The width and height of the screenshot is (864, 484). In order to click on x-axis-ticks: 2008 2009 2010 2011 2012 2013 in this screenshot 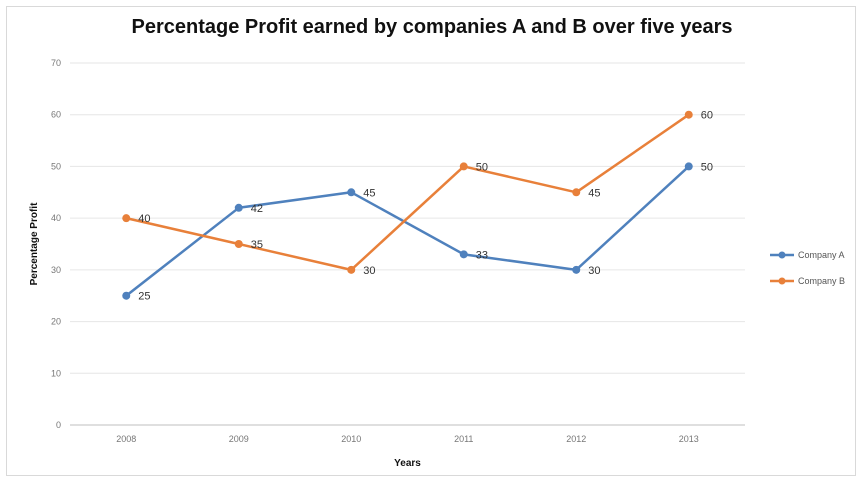, I will do `click(407, 439)`.